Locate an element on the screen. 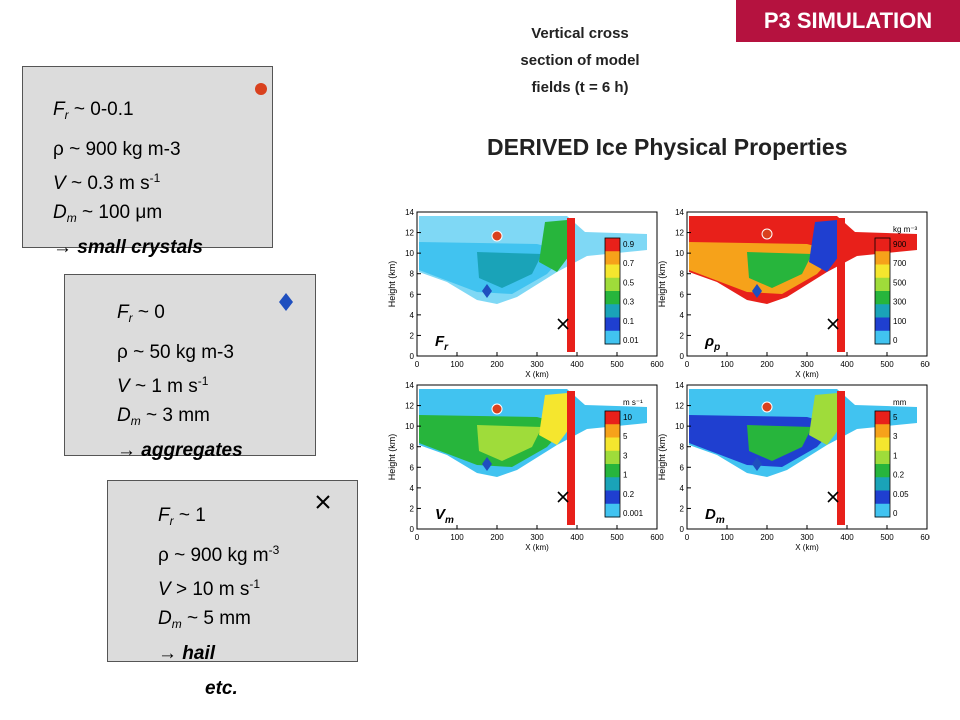 The width and height of the screenshot is (960, 720). density-line: ρ ~ 900 kg m-3 is located at coordinates (219, 554).